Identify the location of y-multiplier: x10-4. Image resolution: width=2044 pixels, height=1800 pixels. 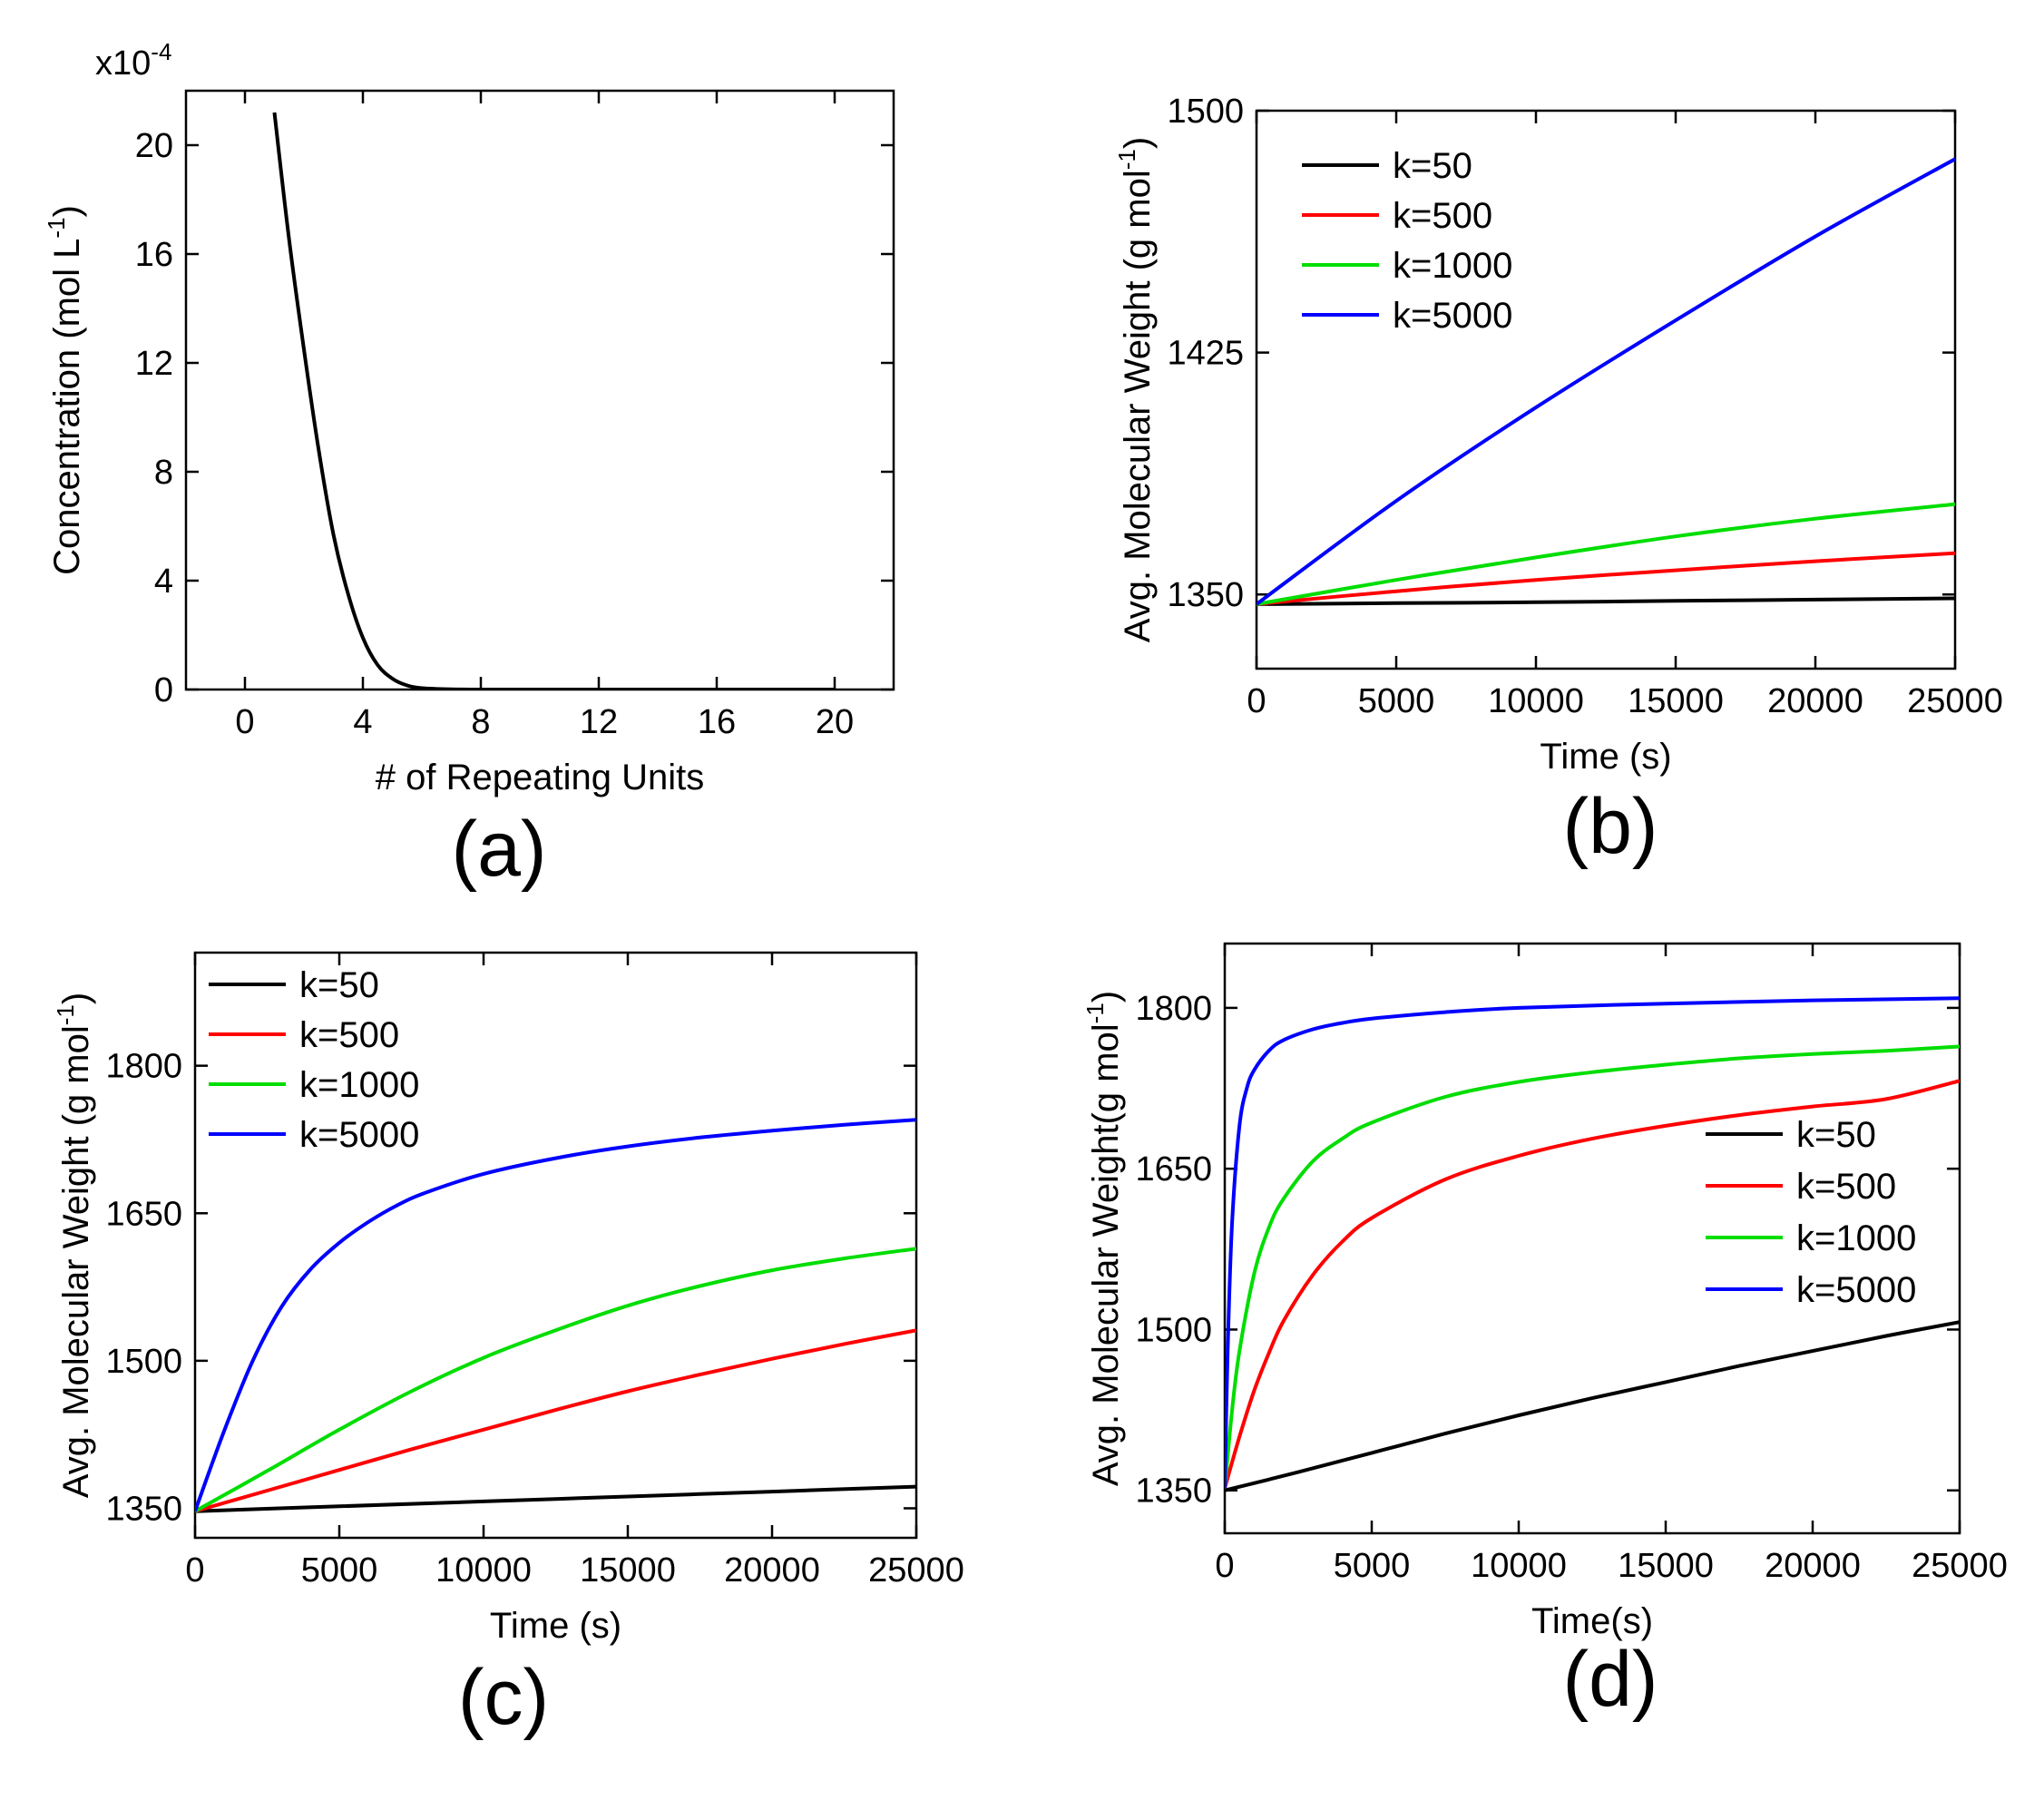
(133, 60).